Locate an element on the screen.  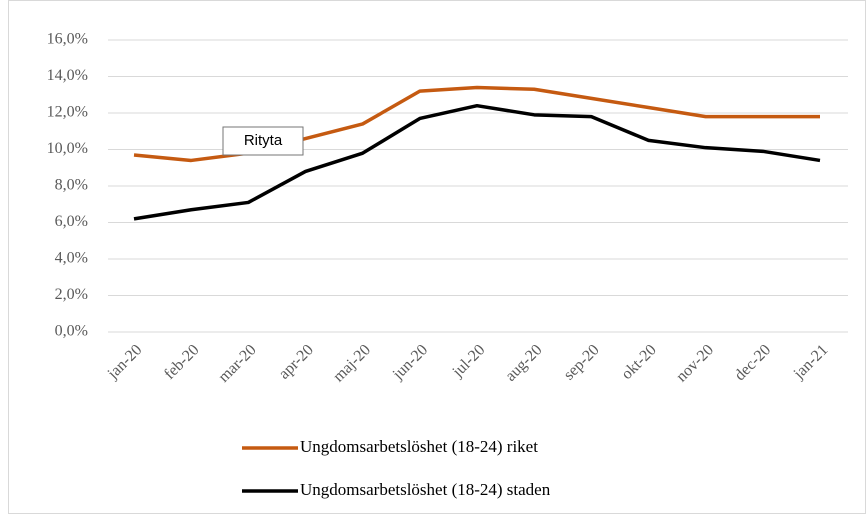
y-tick-label: 14,0% is located at coordinates (67, 75).